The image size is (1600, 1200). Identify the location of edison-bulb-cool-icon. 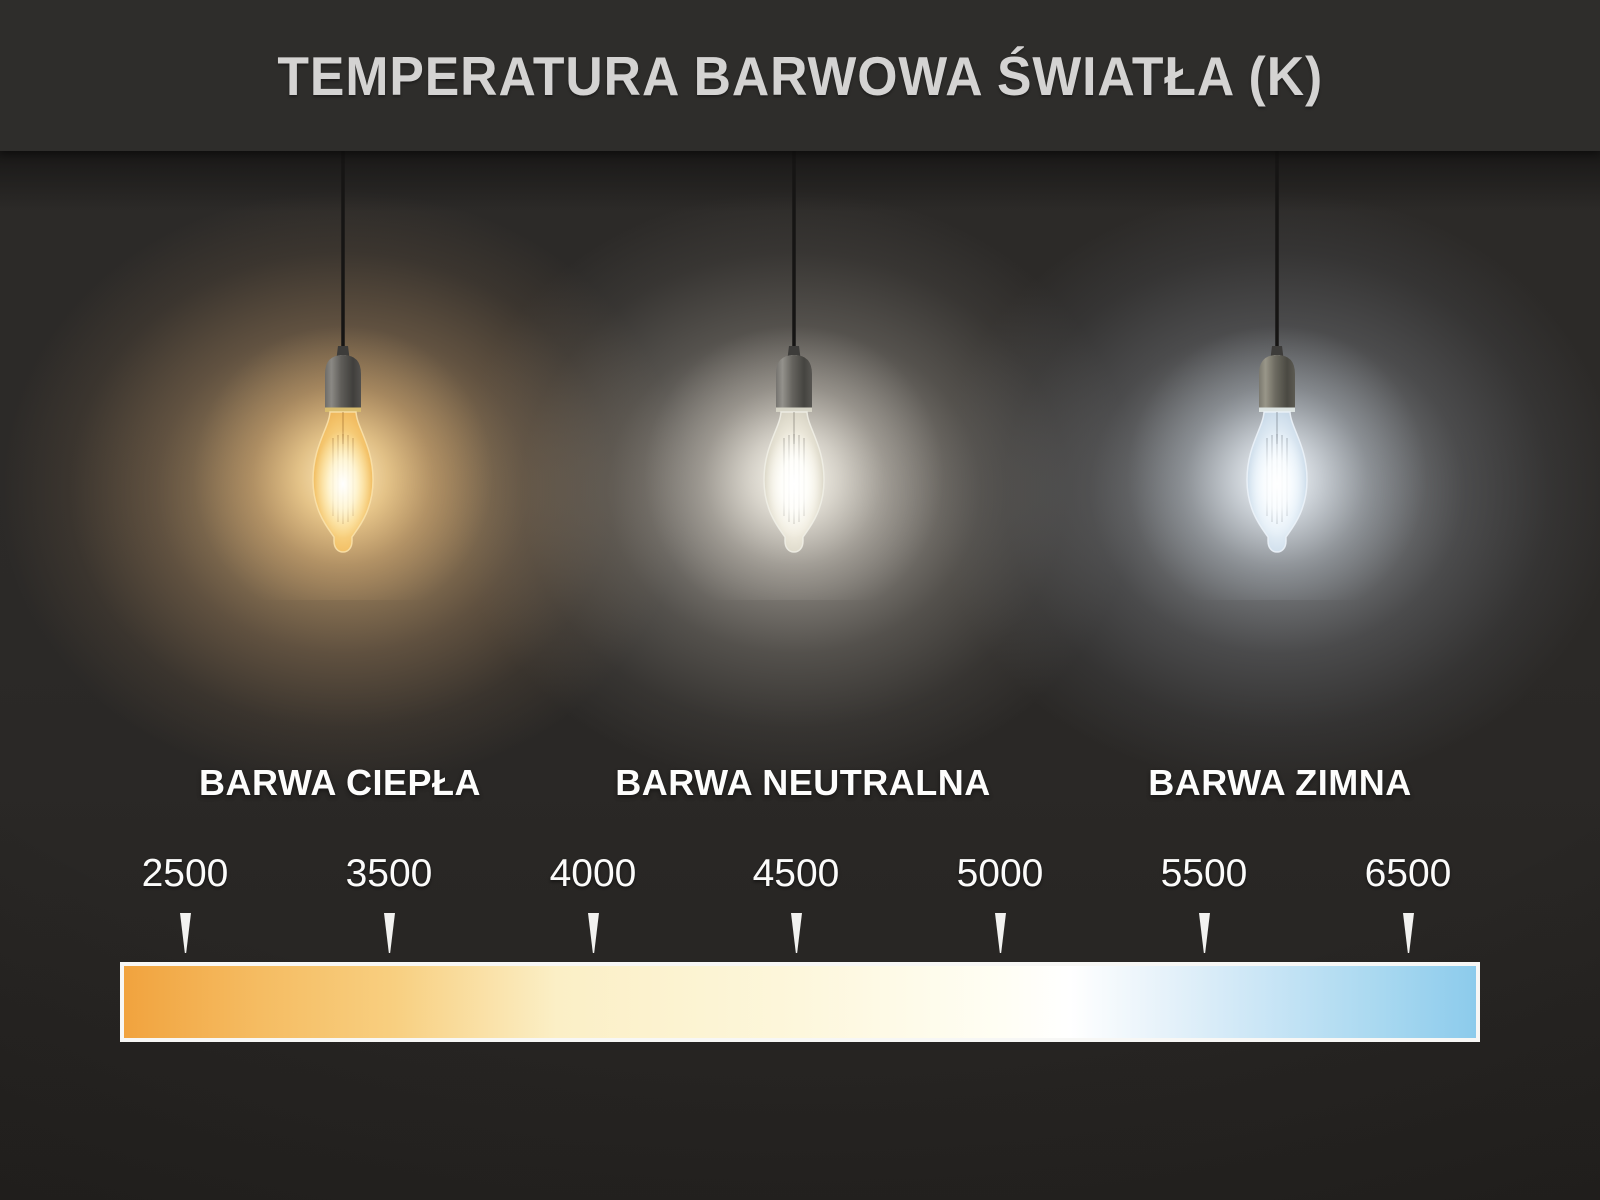
(1277, 375).